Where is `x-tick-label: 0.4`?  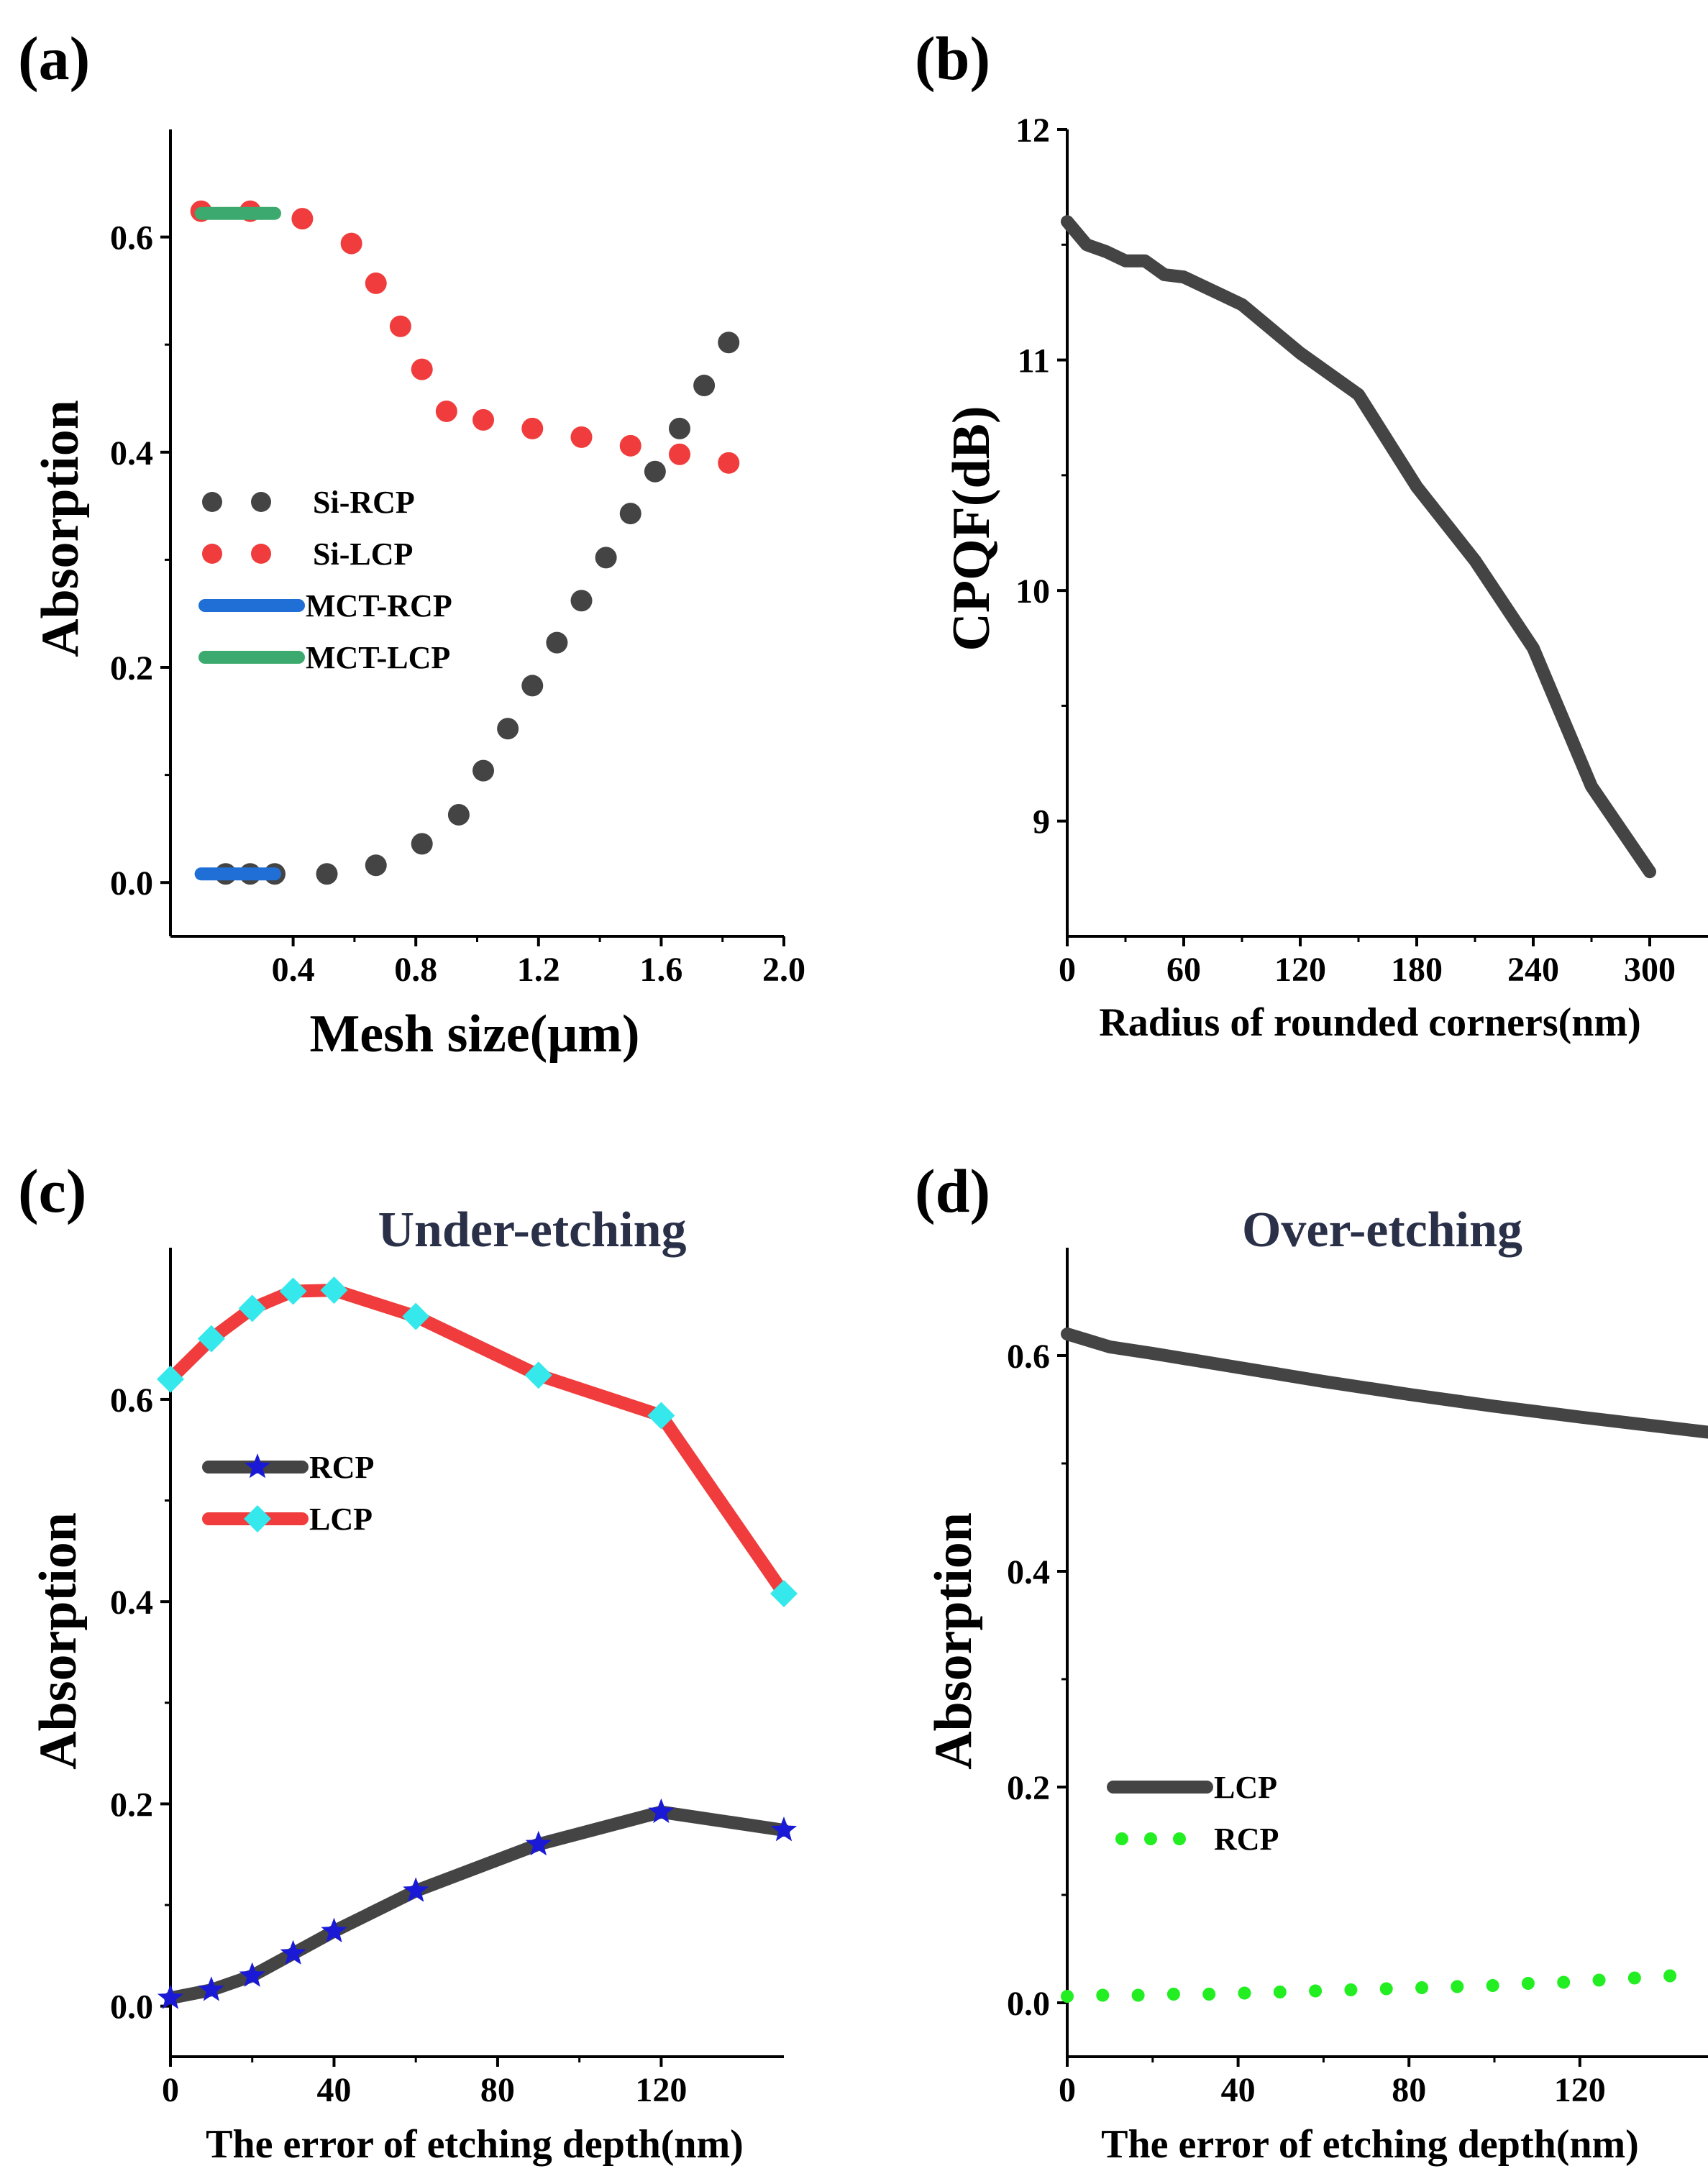
x-tick-label: 0.4 is located at coordinates (293, 970).